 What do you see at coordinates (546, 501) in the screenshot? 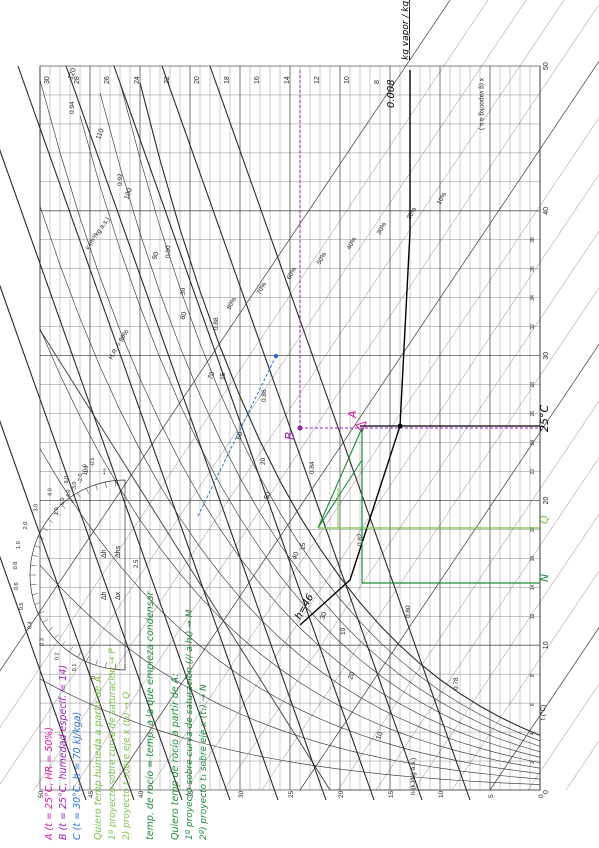
I see `x-tick-label: 20` at bounding box center [546, 501].